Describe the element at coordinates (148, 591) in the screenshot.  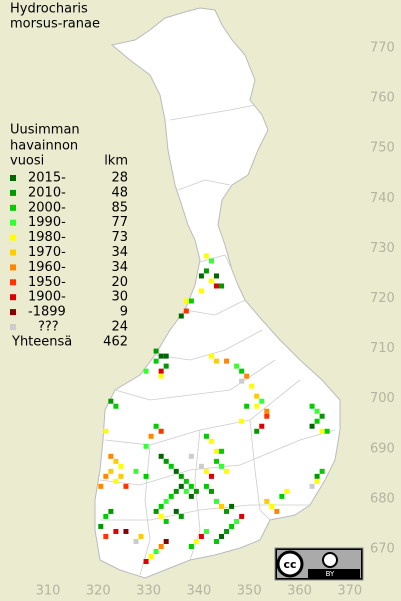
I see `x-axis-label: 330` at that location.